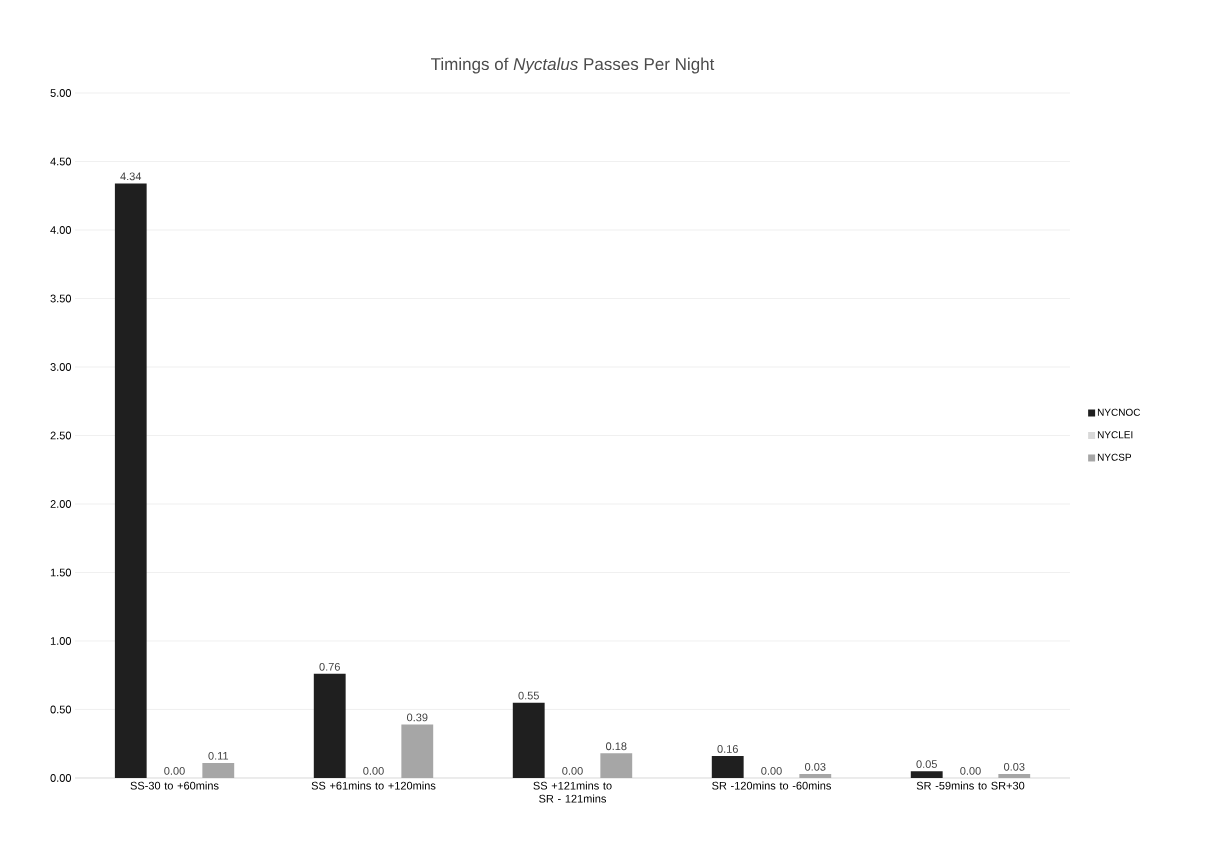 The height and width of the screenshot is (845, 1205). Describe the element at coordinates (61, 435) in the screenshot. I see `y-tick-label: 2.50` at that location.